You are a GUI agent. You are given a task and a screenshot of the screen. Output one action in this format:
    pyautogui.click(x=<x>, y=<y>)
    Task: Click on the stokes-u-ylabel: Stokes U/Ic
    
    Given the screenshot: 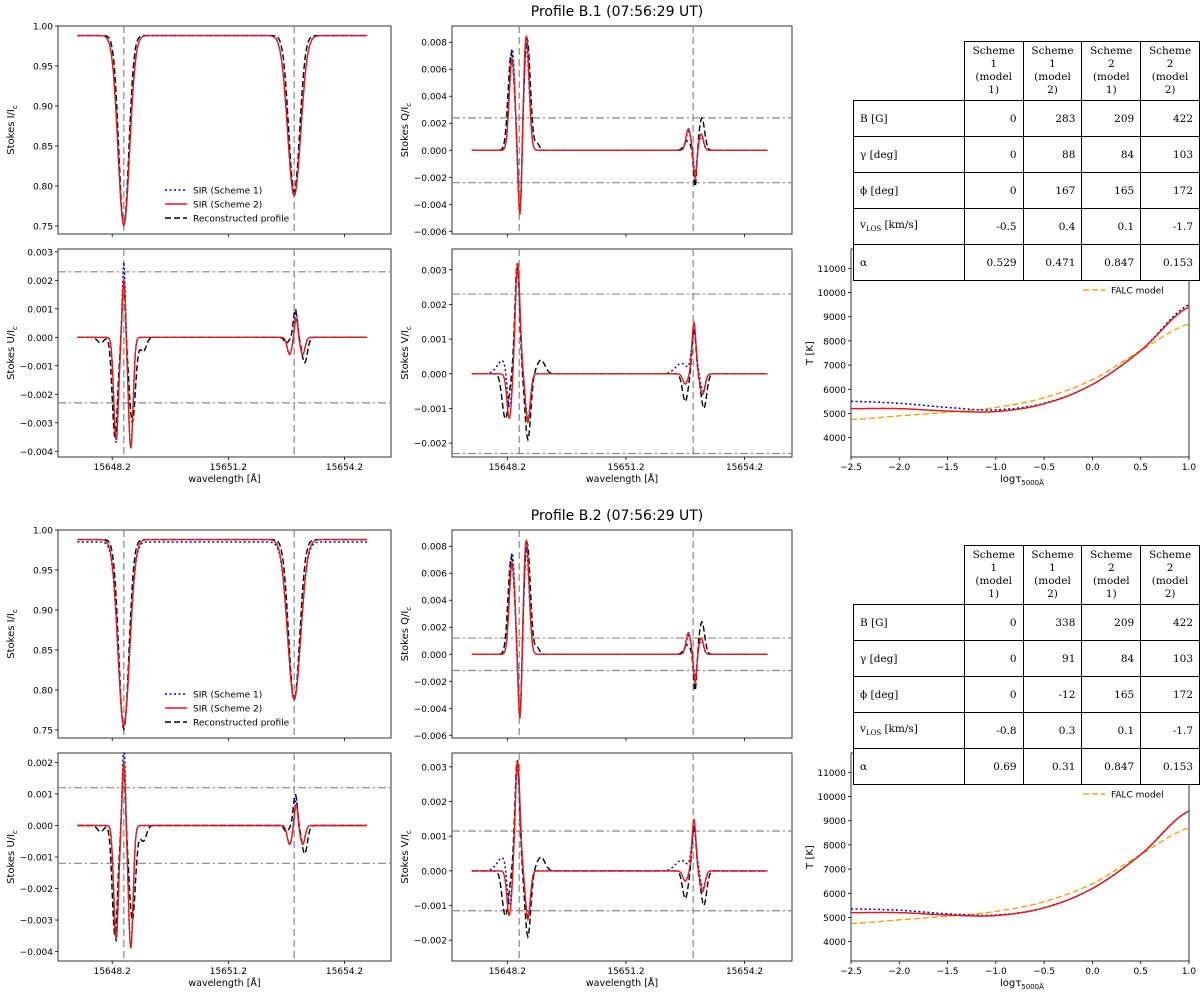 What is the action you would take?
    pyautogui.click(x=12, y=353)
    